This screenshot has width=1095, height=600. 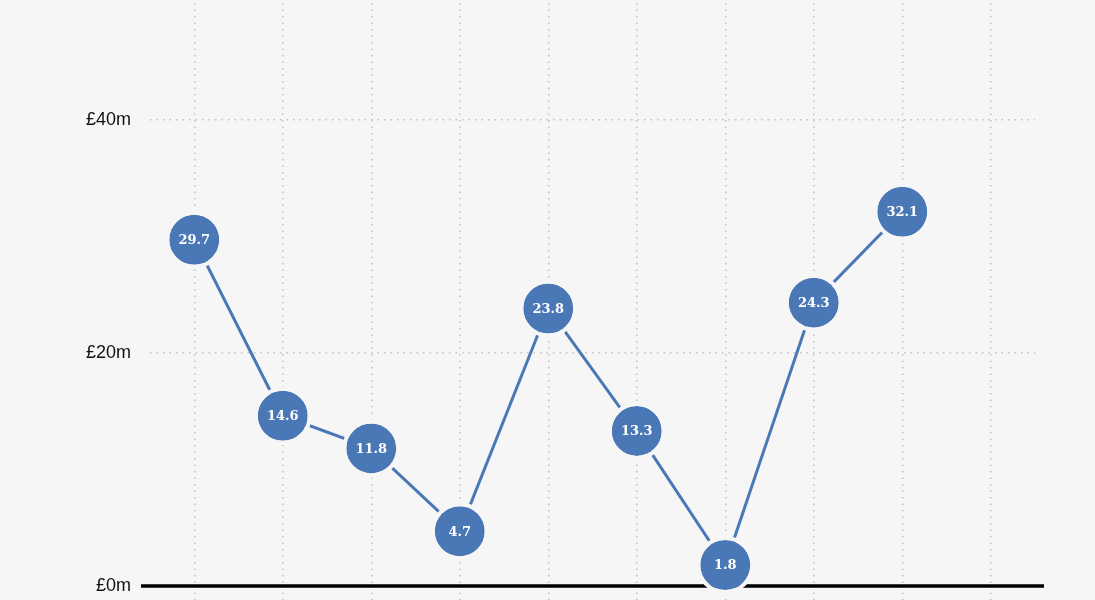 I want to click on data-label: 24.3, so click(x=813, y=303).